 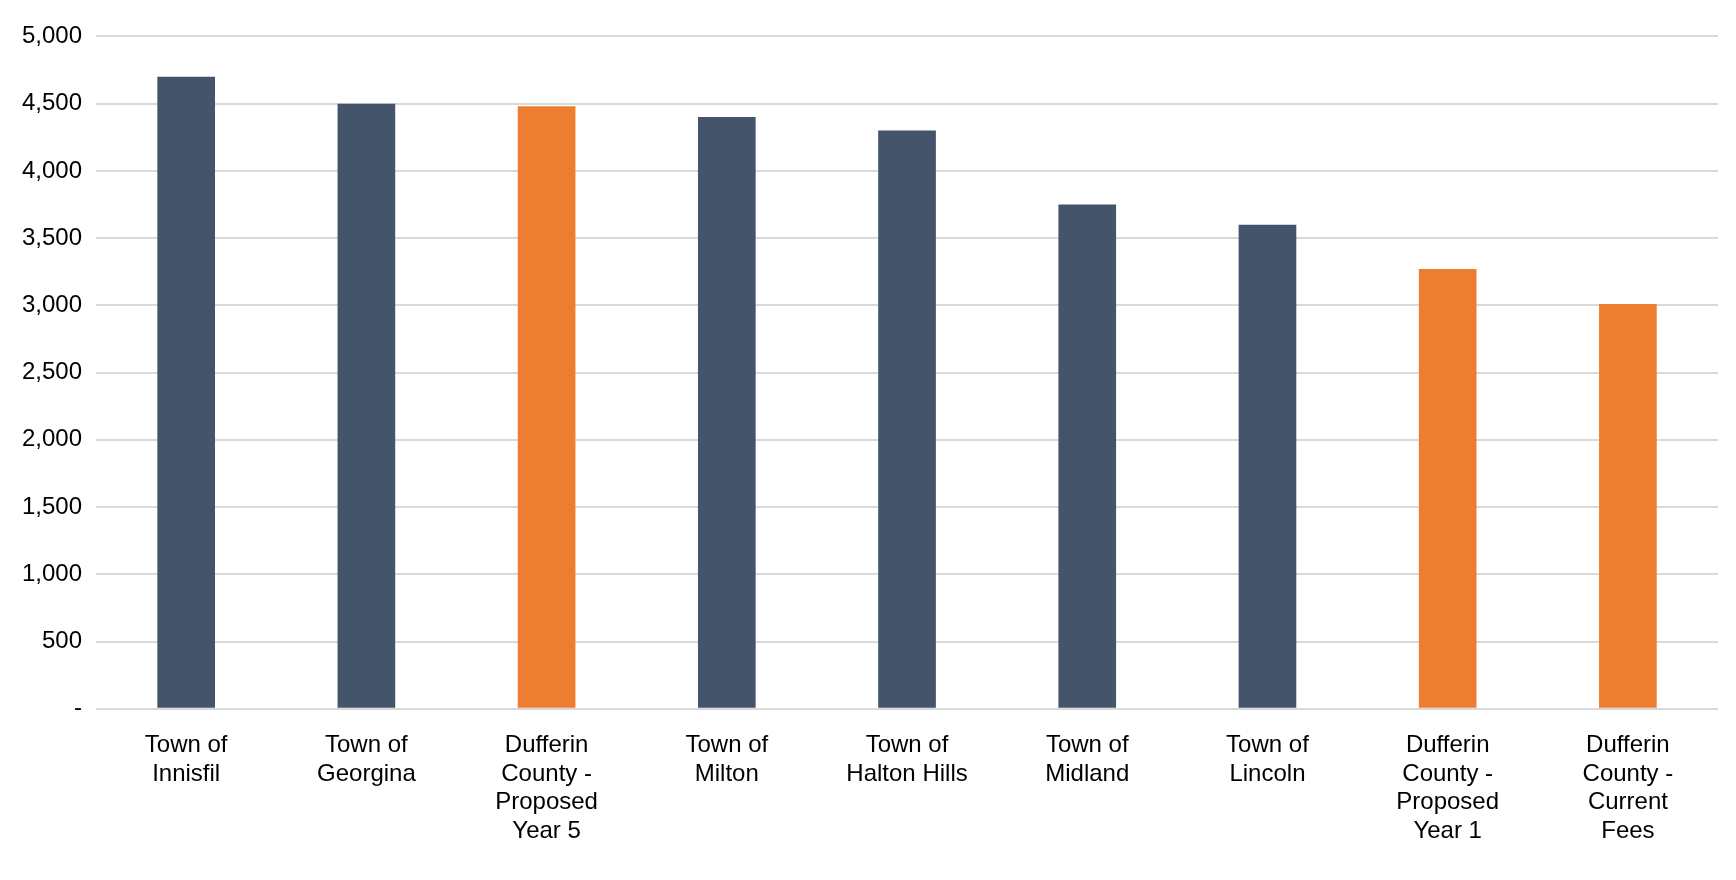 What do you see at coordinates (78, 707) in the screenshot?
I see `y-tick-label: -` at bounding box center [78, 707].